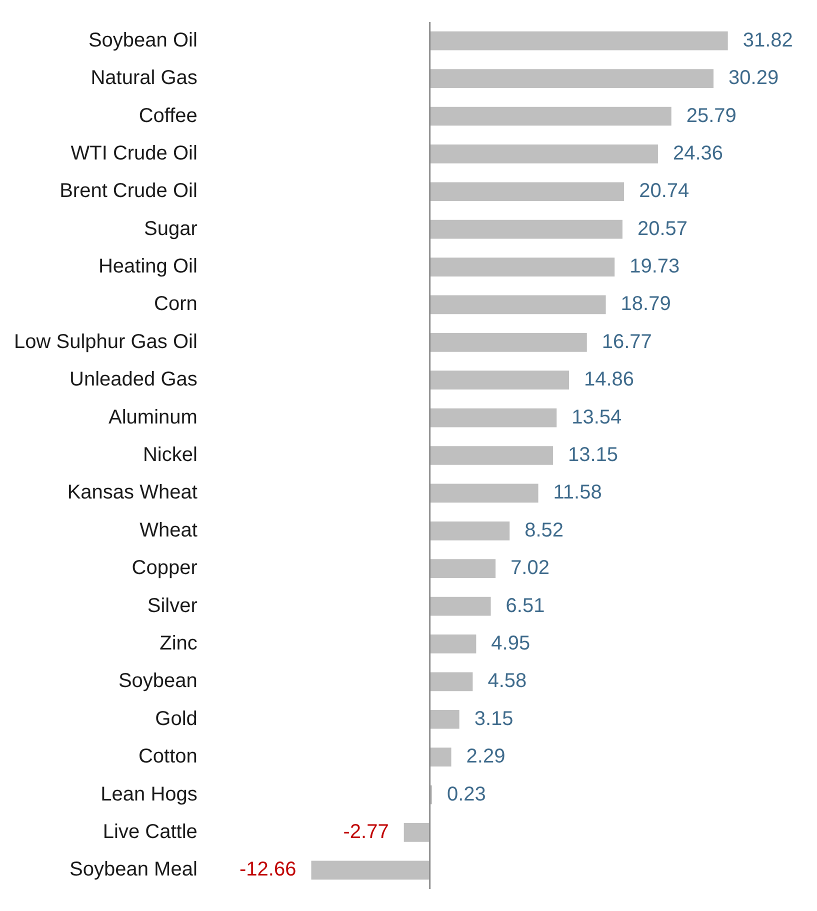 This screenshot has width=817, height=911. Describe the element at coordinates (144, 78) in the screenshot. I see `y-tick-label: Natural Gas` at that location.